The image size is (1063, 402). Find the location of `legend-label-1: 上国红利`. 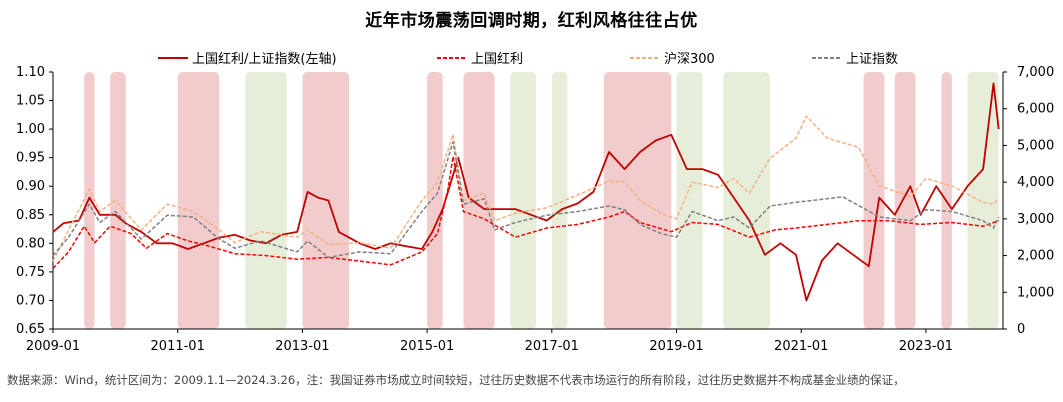

legend-label-1: 上国红利 is located at coordinates (497, 59).